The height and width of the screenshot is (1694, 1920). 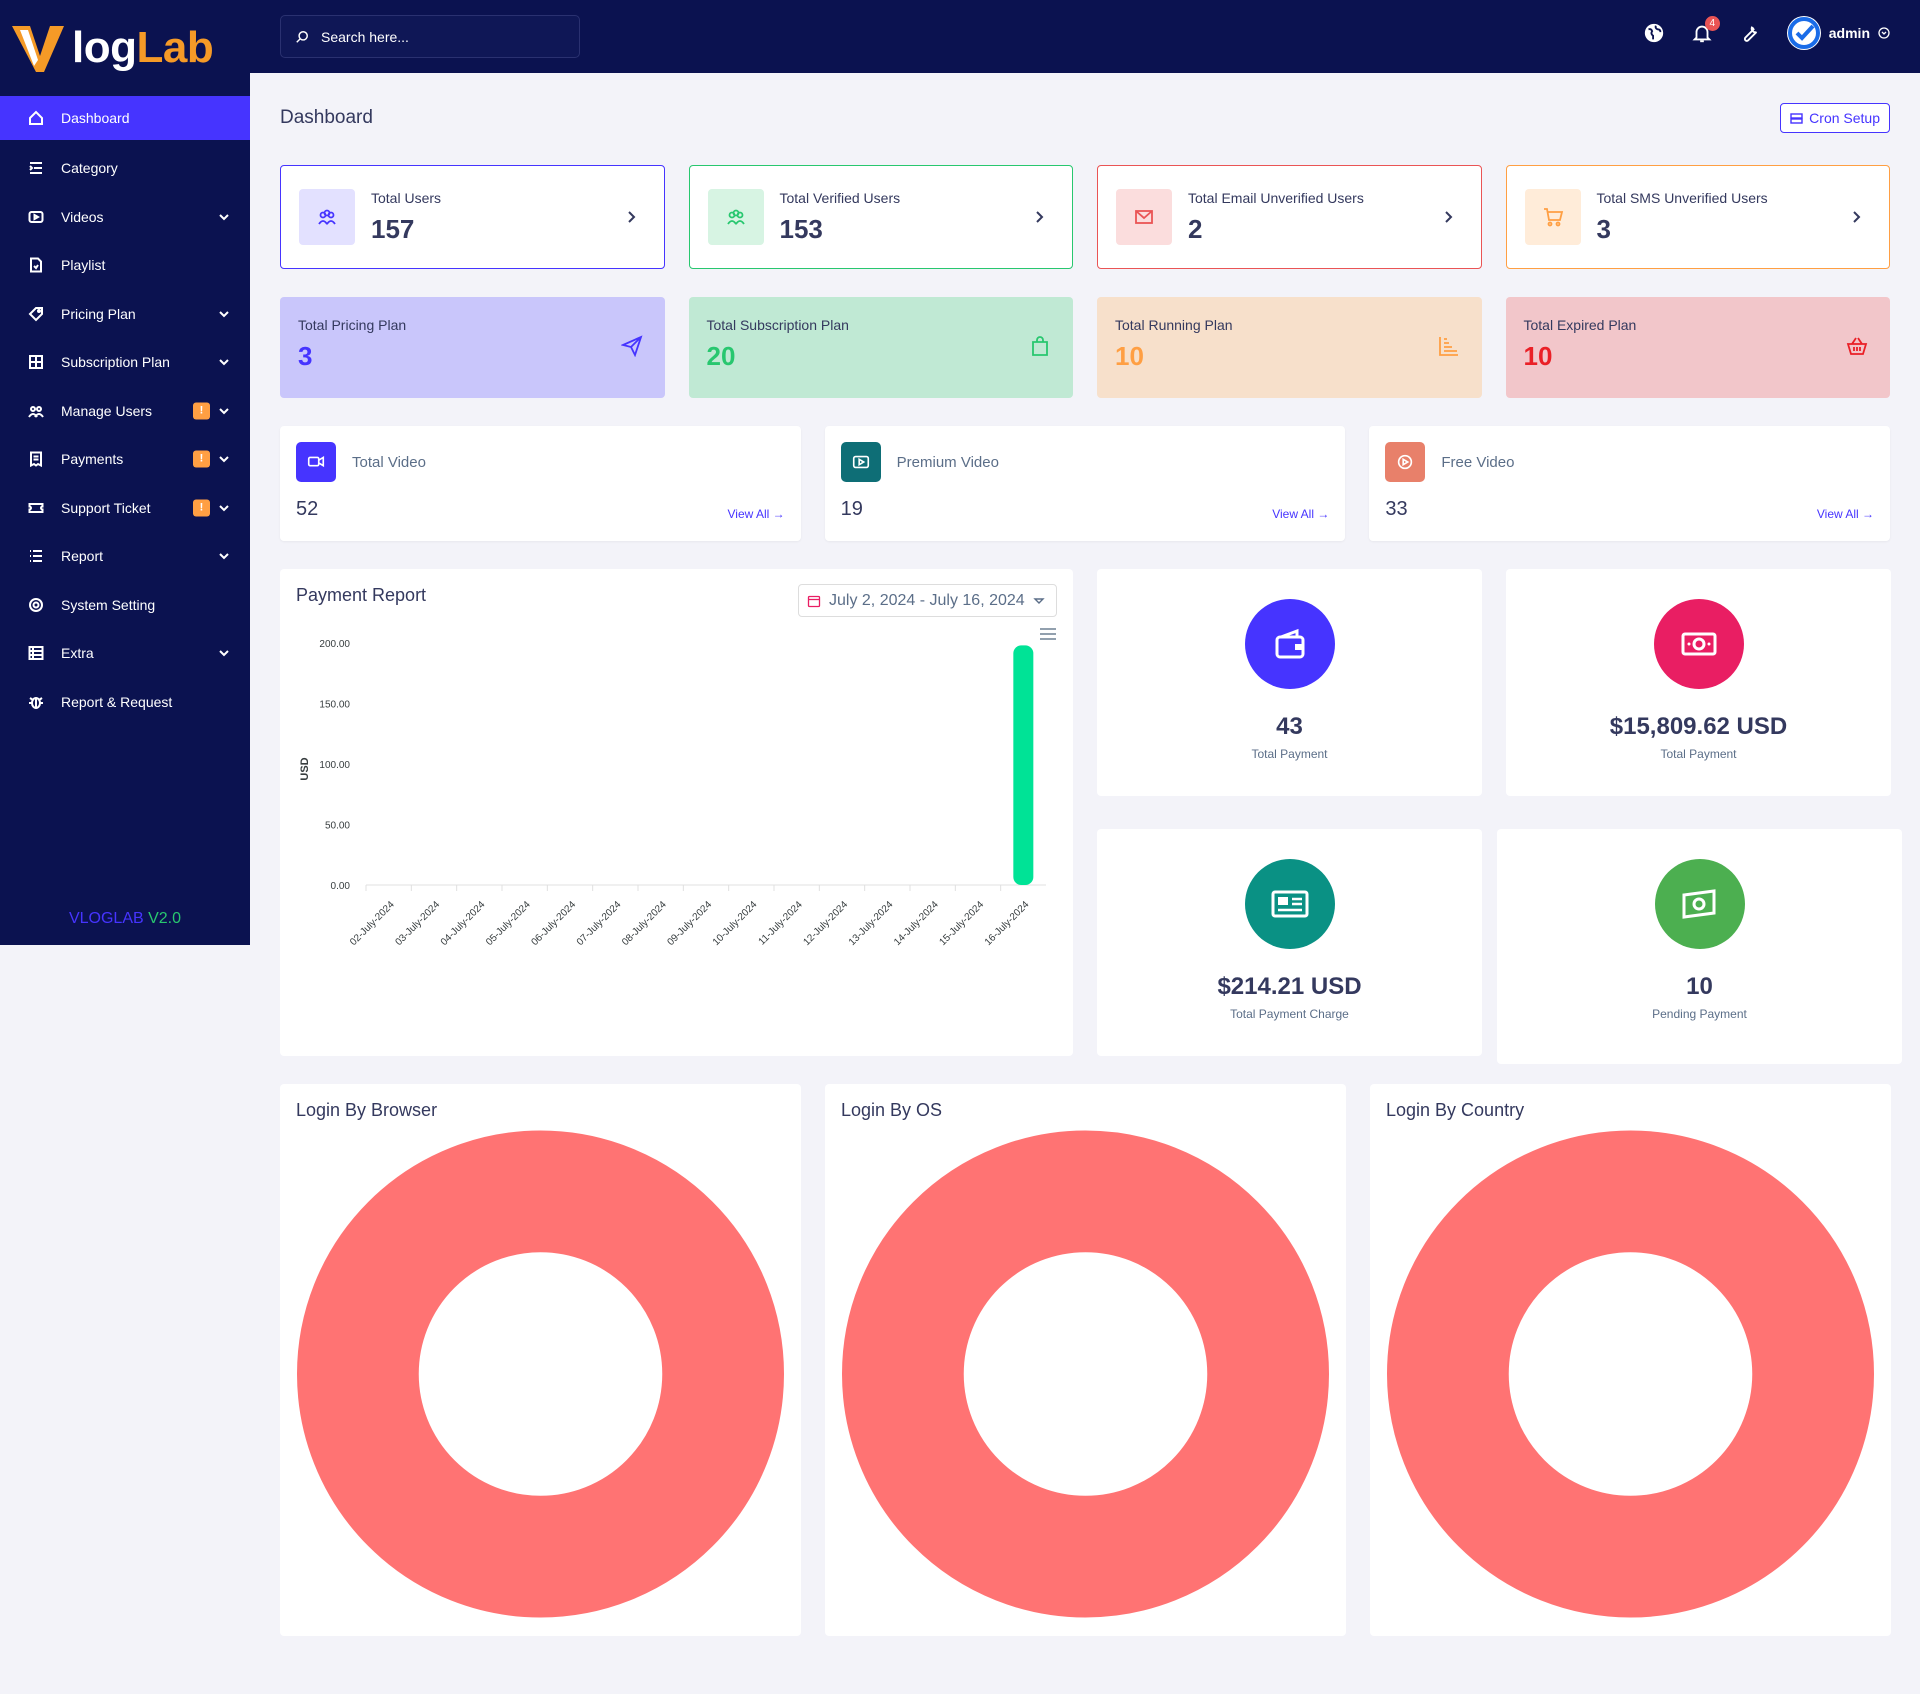 What do you see at coordinates (916, 923) in the screenshot?
I see `x-tick-label: 14-July-2024` at bounding box center [916, 923].